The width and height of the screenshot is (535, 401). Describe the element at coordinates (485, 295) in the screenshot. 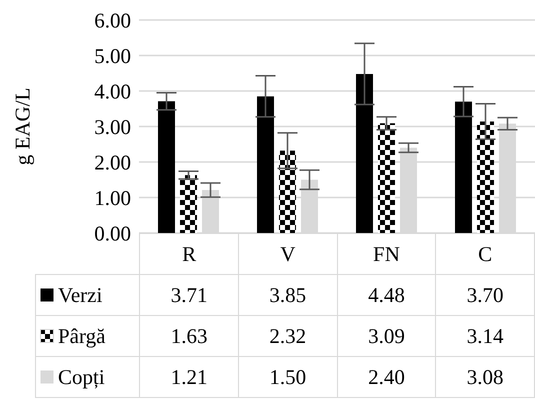

I see `data-label: 3.70` at that location.